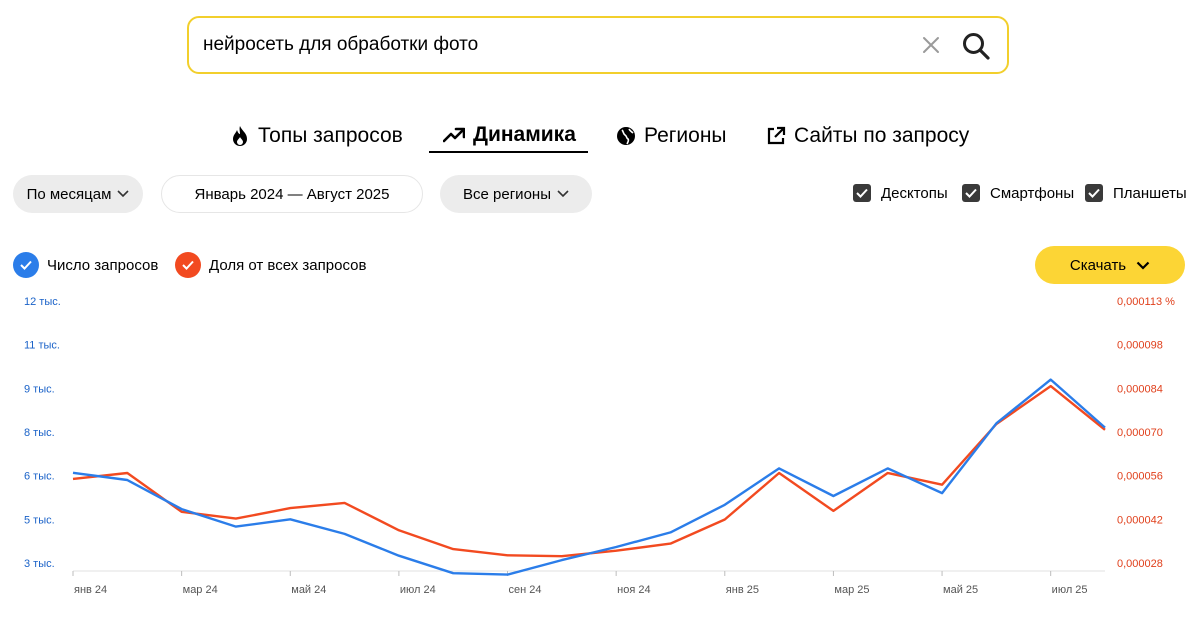  Describe the element at coordinates (742, 590) in the screenshot. I see `x-tick-label: янв 25` at that location.